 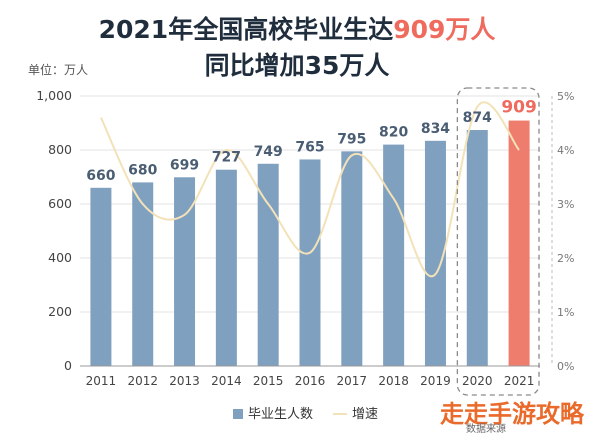 I want to click on bar-value-label-2018: 820, so click(x=393, y=133).